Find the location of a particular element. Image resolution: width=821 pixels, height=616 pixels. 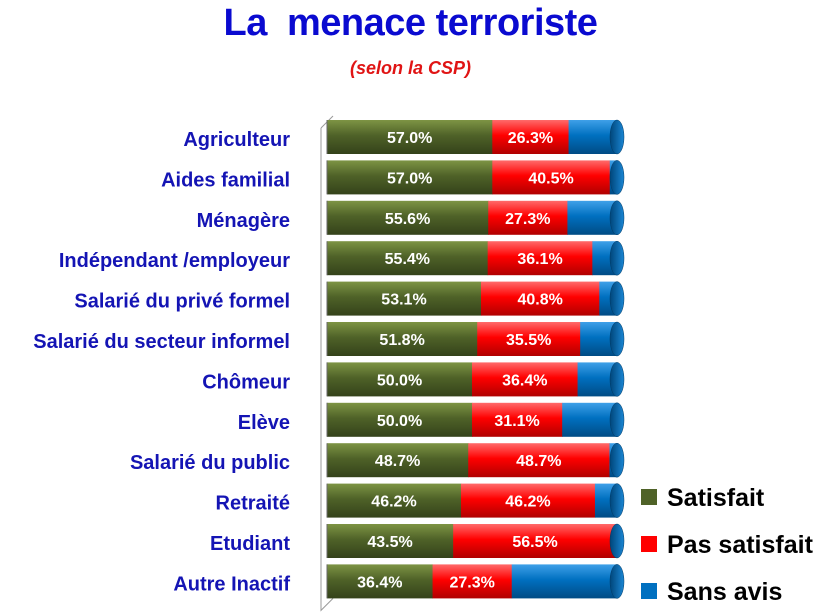

data-label: 55.4% is located at coordinates (407, 259).